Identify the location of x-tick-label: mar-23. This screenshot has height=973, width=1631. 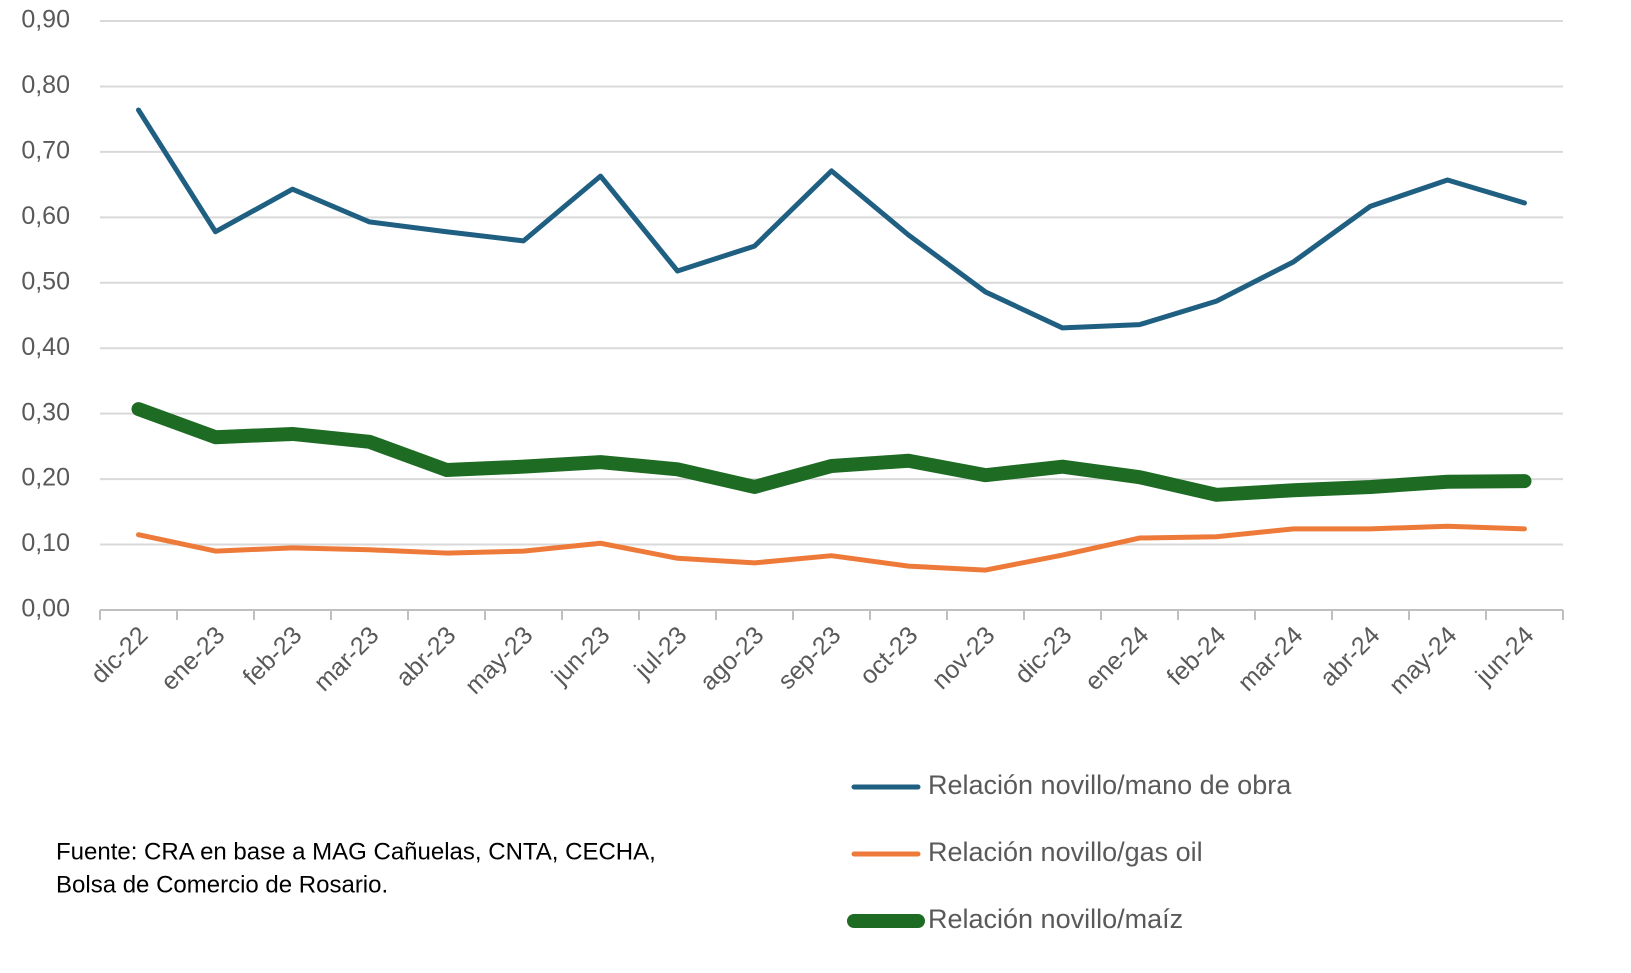
(347, 659).